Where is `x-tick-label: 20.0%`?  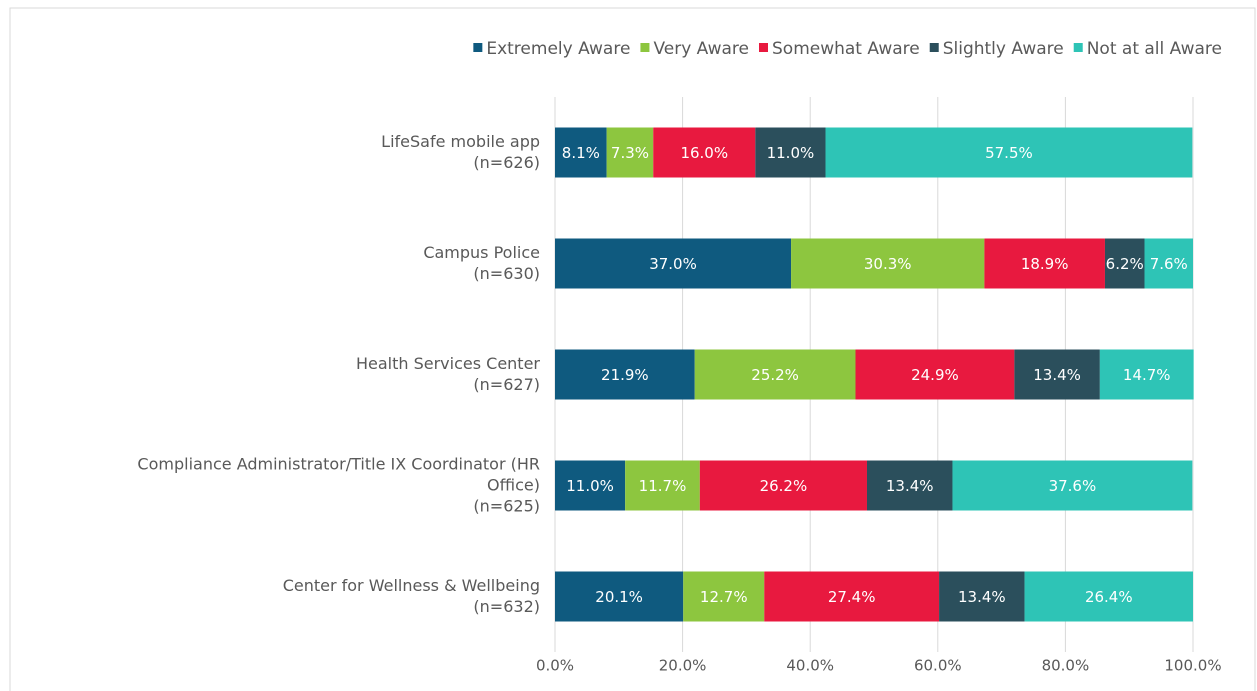 x-tick-label: 20.0% is located at coordinates (683, 666).